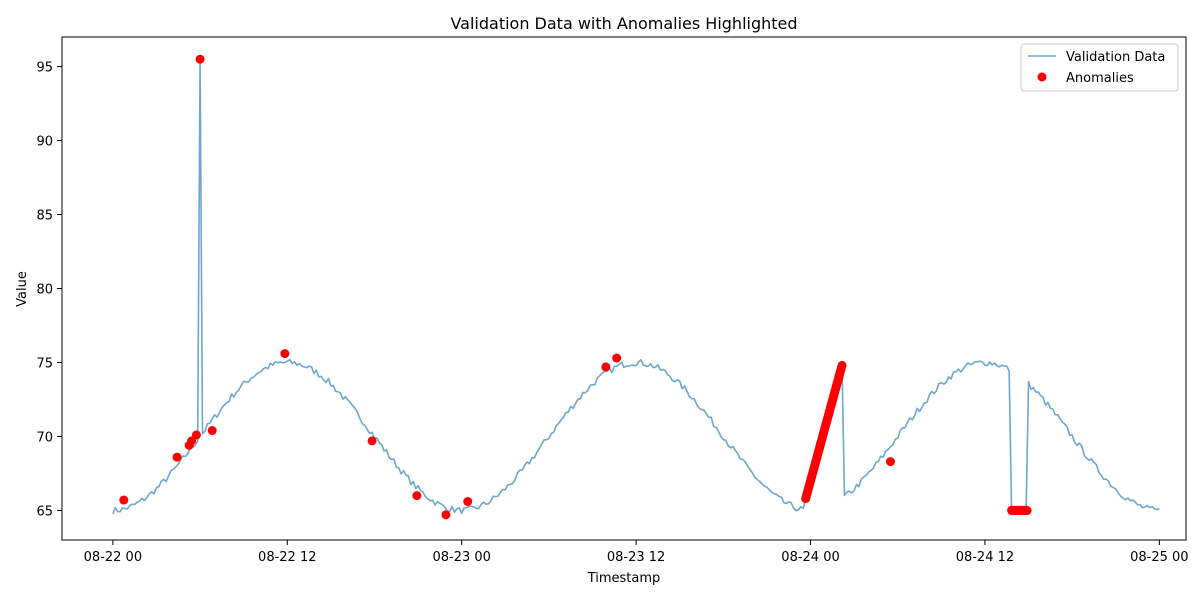 The width and height of the screenshot is (1200, 600). I want to click on y-axis-ticks: 65 70 75 80 85 90 95, so click(49, 290).